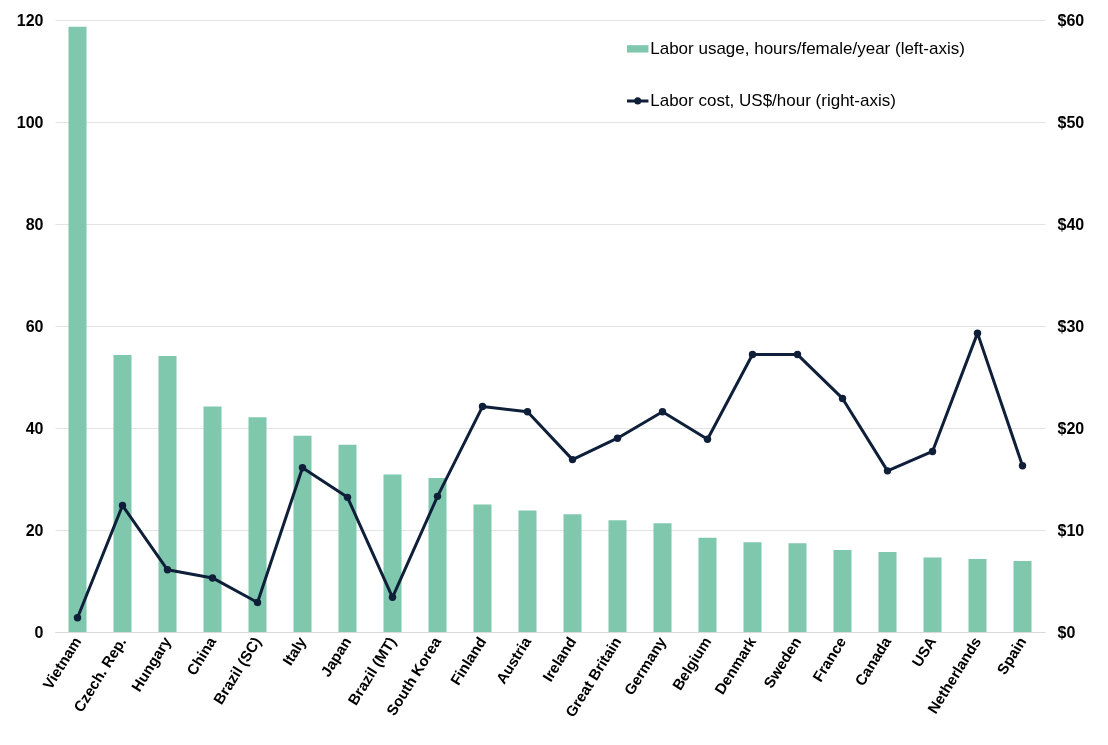 This screenshot has height=745, width=1108. Describe the element at coordinates (34, 224) in the screenshot. I see `y-tick-label: 80` at that location.